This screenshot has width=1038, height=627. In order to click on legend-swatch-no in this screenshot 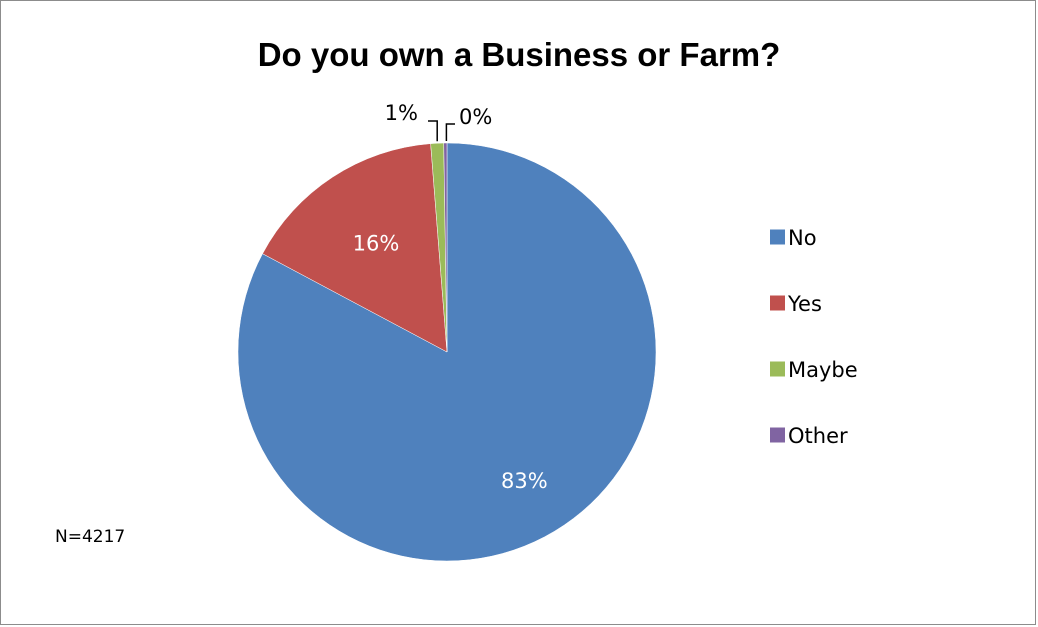, I will do `click(777, 237)`.